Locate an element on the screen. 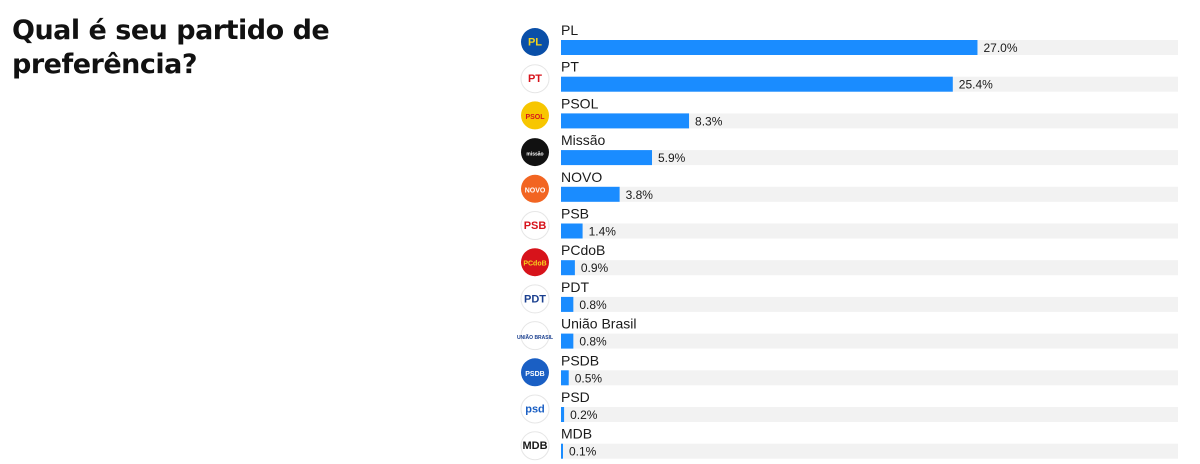 The height and width of the screenshot is (464, 1200). svg-text: PT is located at coordinates (535, 79).